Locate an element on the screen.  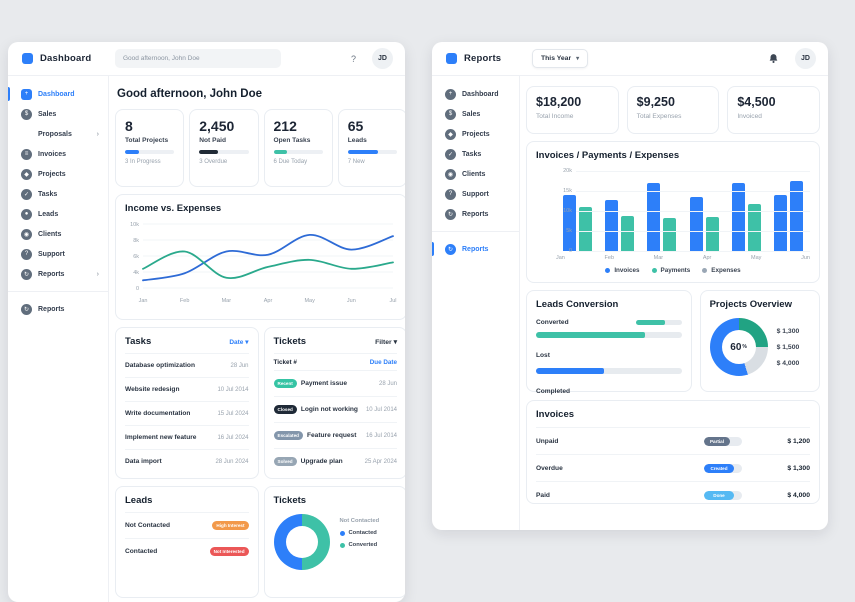
svg-text: May is located at coordinates (309, 301).